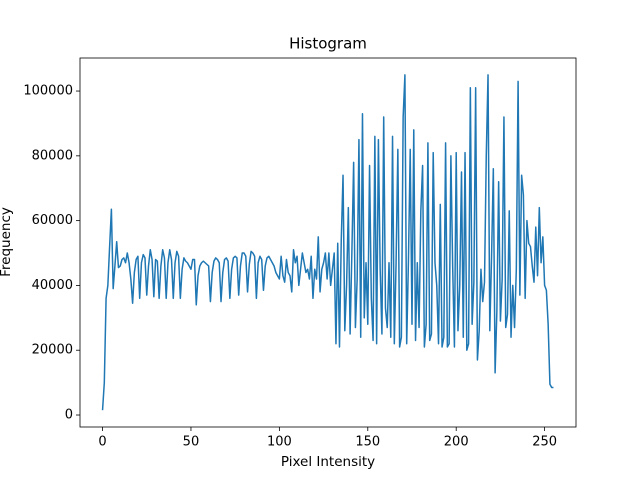 Image resolution: width=640 pixels, height=480 pixels. Describe the element at coordinates (456, 442) in the screenshot. I see `x-tick-label: 200` at that location.